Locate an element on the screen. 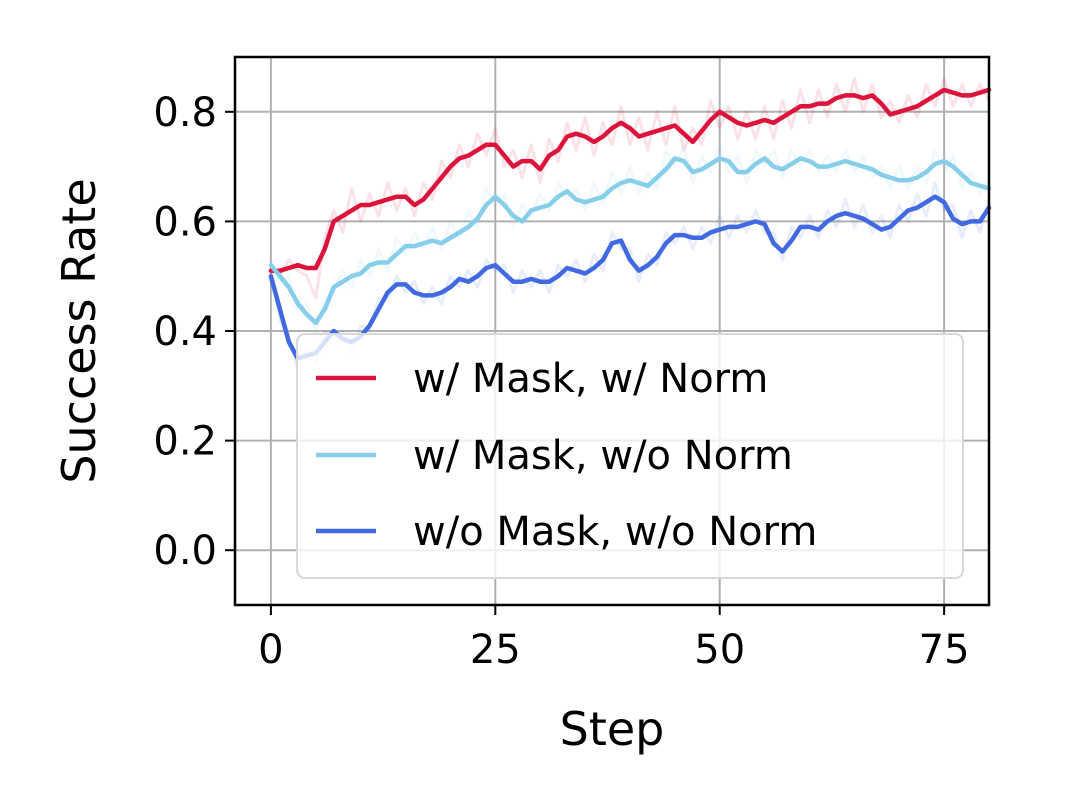 The image size is (1080, 810). x-tick-label: 75 is located at coordinates (944, 650).